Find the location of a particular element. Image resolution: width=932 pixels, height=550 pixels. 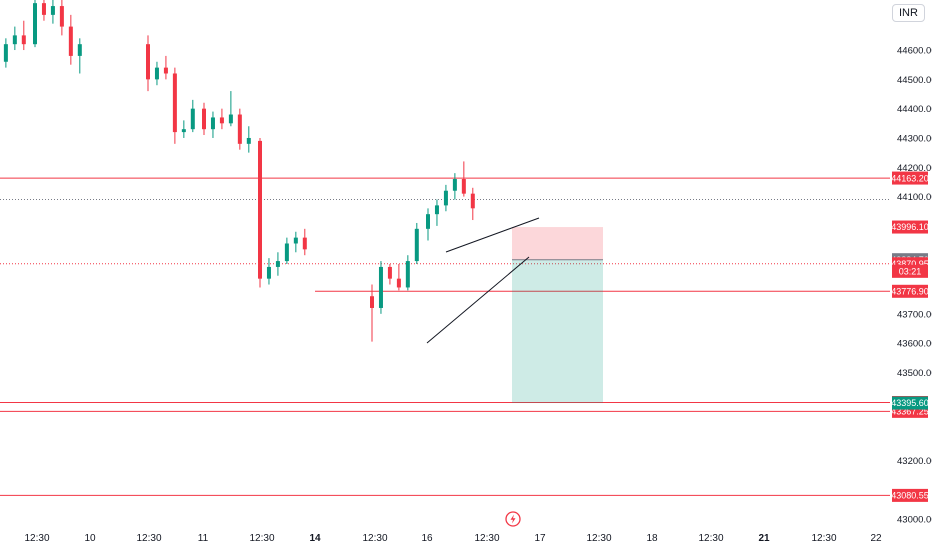

stop-loss-zone is located at coordinates (557, 243).